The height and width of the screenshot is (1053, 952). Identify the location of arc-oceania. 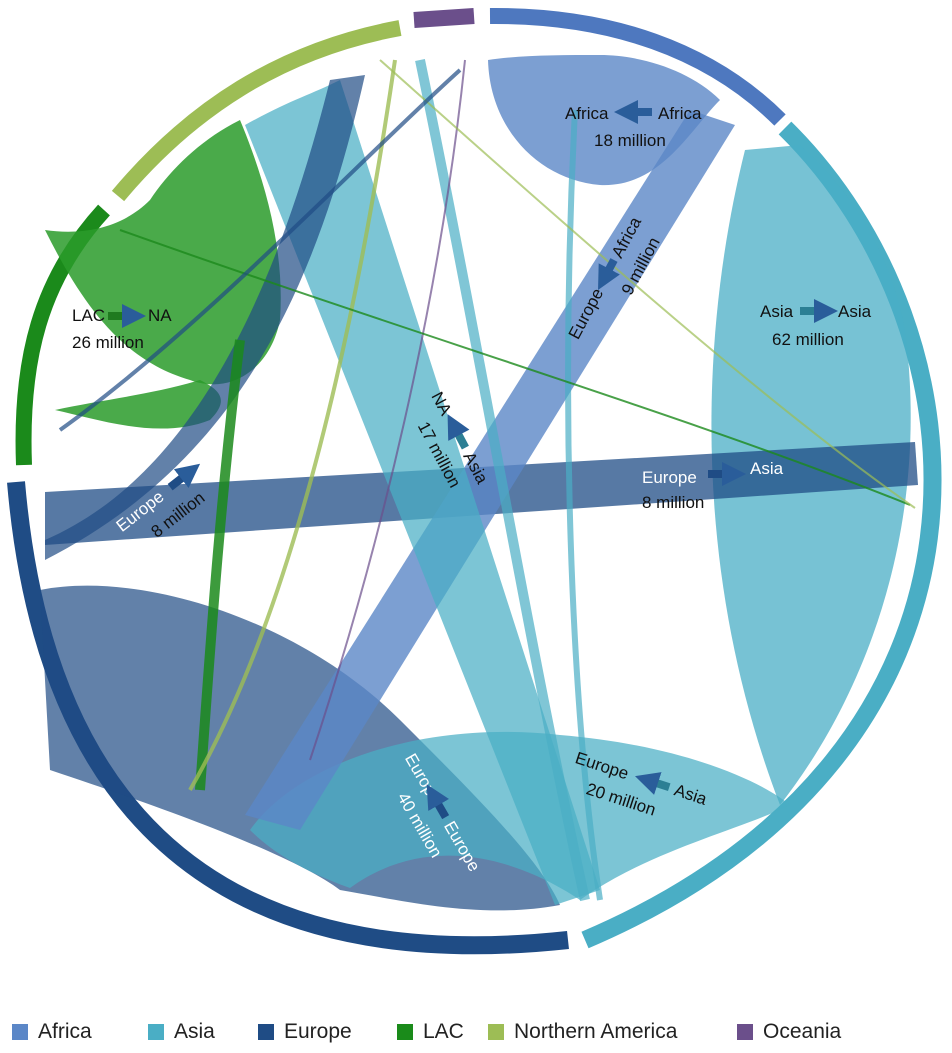
(444, 18).